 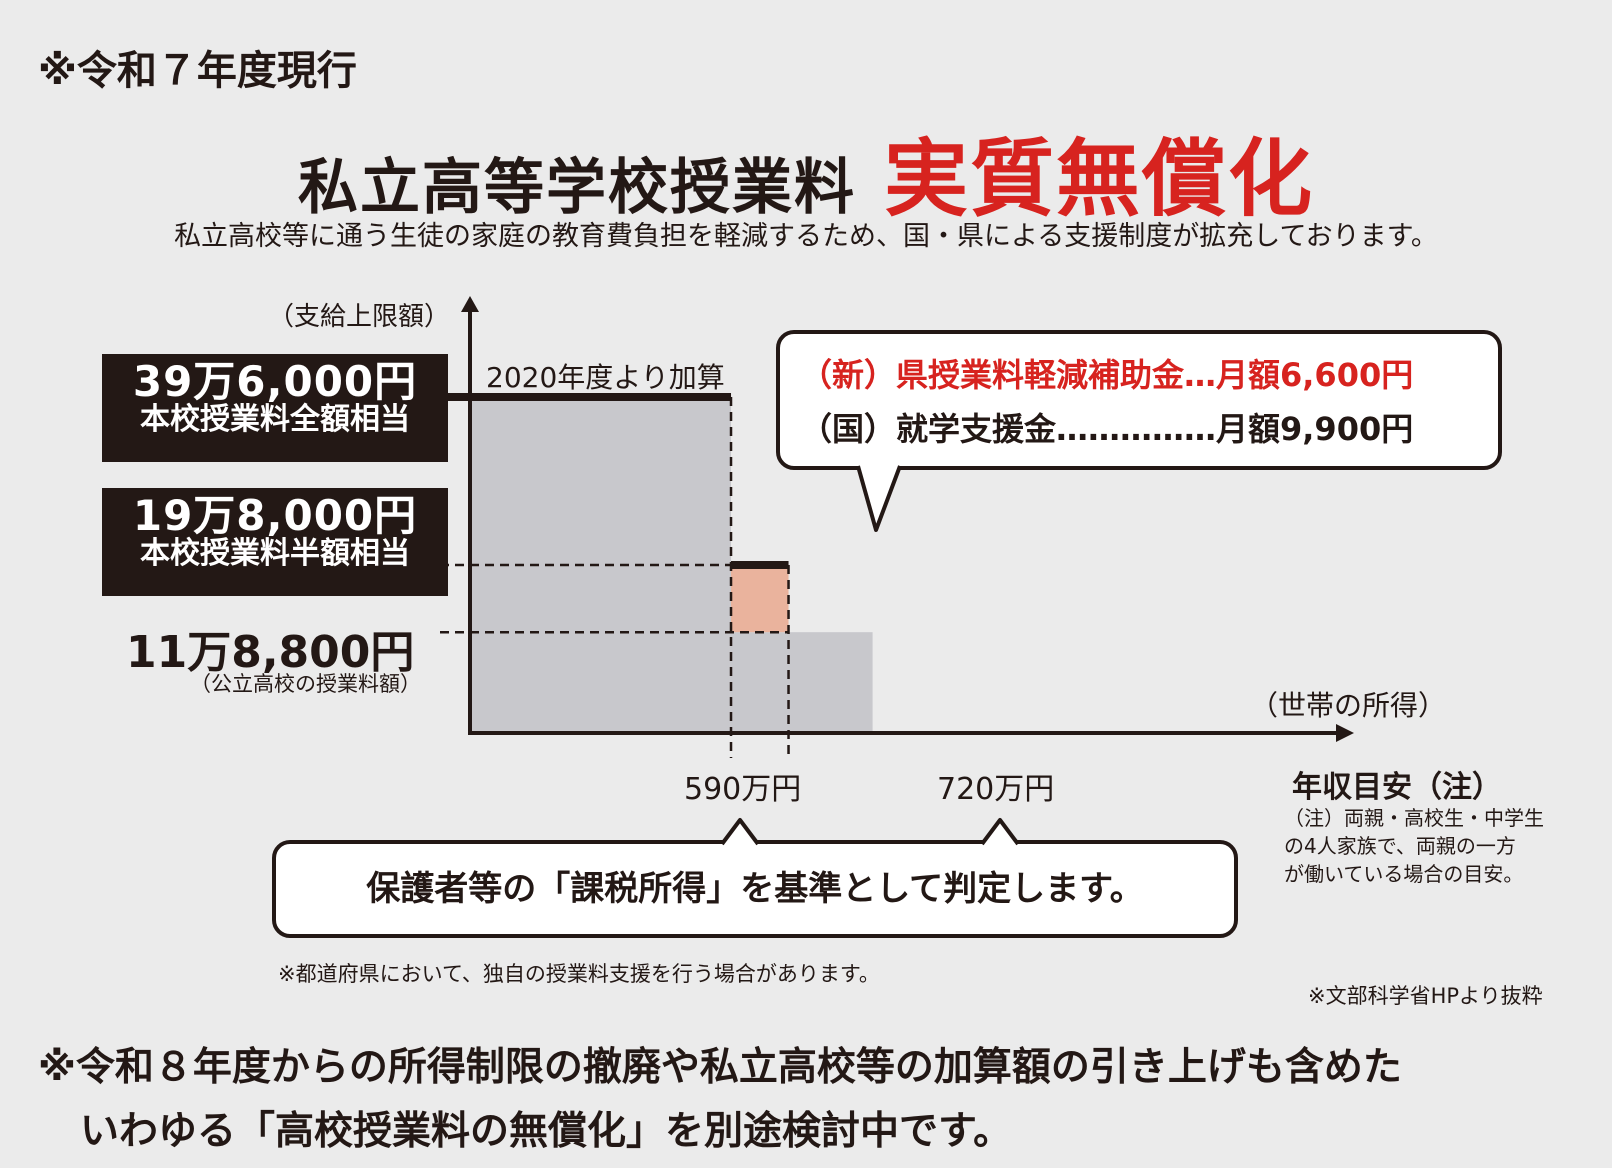 I want to click on chart-bars, so click(x=671, y=564).